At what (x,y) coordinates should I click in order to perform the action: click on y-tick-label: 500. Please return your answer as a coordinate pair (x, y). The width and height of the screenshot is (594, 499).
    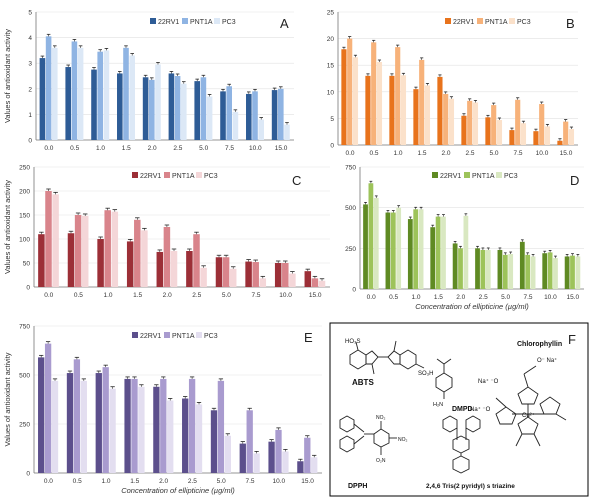
    Looking at the image, I should click on (24, 376).